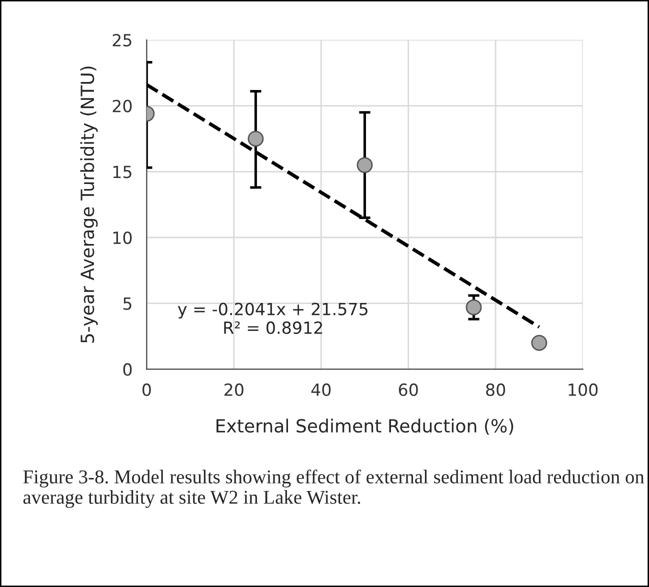 This screenshot has width=649, height=587. I want to click on x-tick-label: 80, so click(496, 389).